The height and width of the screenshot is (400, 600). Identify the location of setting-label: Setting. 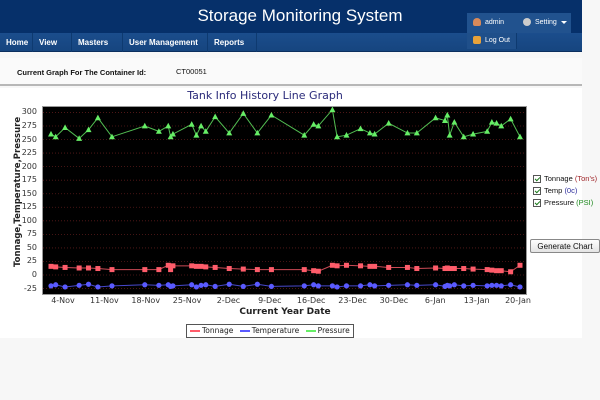
(546, 22).